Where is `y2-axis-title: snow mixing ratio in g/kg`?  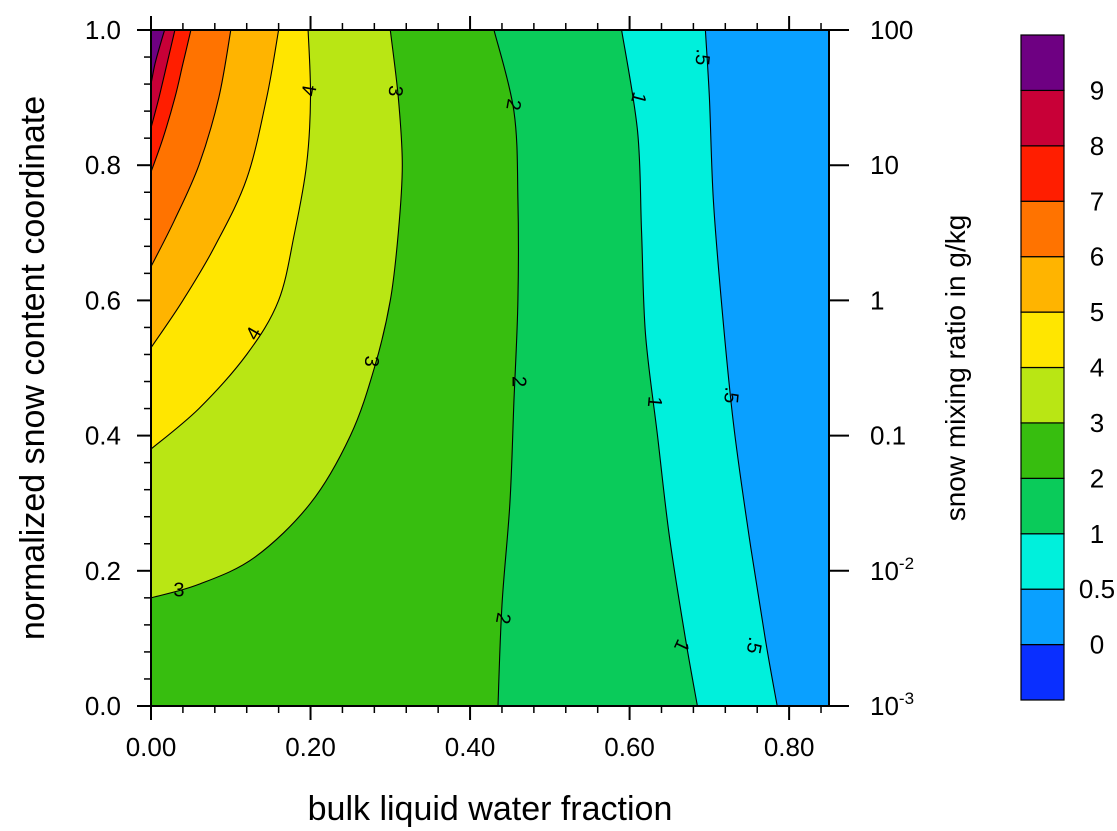
y2-axis-title: snow mixing ratio in g/kg is located at coordinates (955, 368).